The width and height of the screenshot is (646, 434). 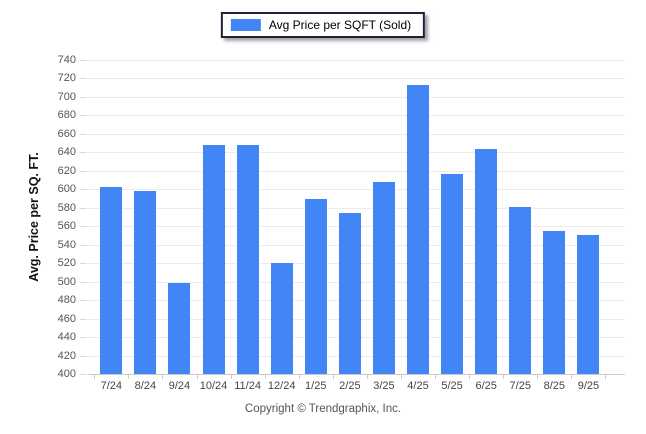 What do you see at coordinates (145, 386) in the screenshot?
I see `x-tick-label-8-24: 8/24` at bounding box center [145, 386].